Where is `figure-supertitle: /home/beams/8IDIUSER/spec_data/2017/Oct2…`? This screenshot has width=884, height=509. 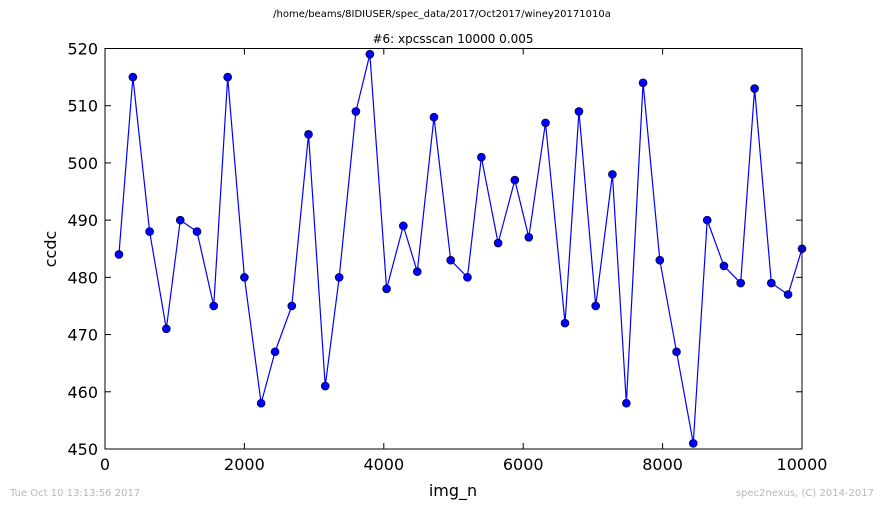 figure-supertitle: /home/beams/8IDIUSER/spec_data/2017/Oct2… is located at coordinates (442, 14).